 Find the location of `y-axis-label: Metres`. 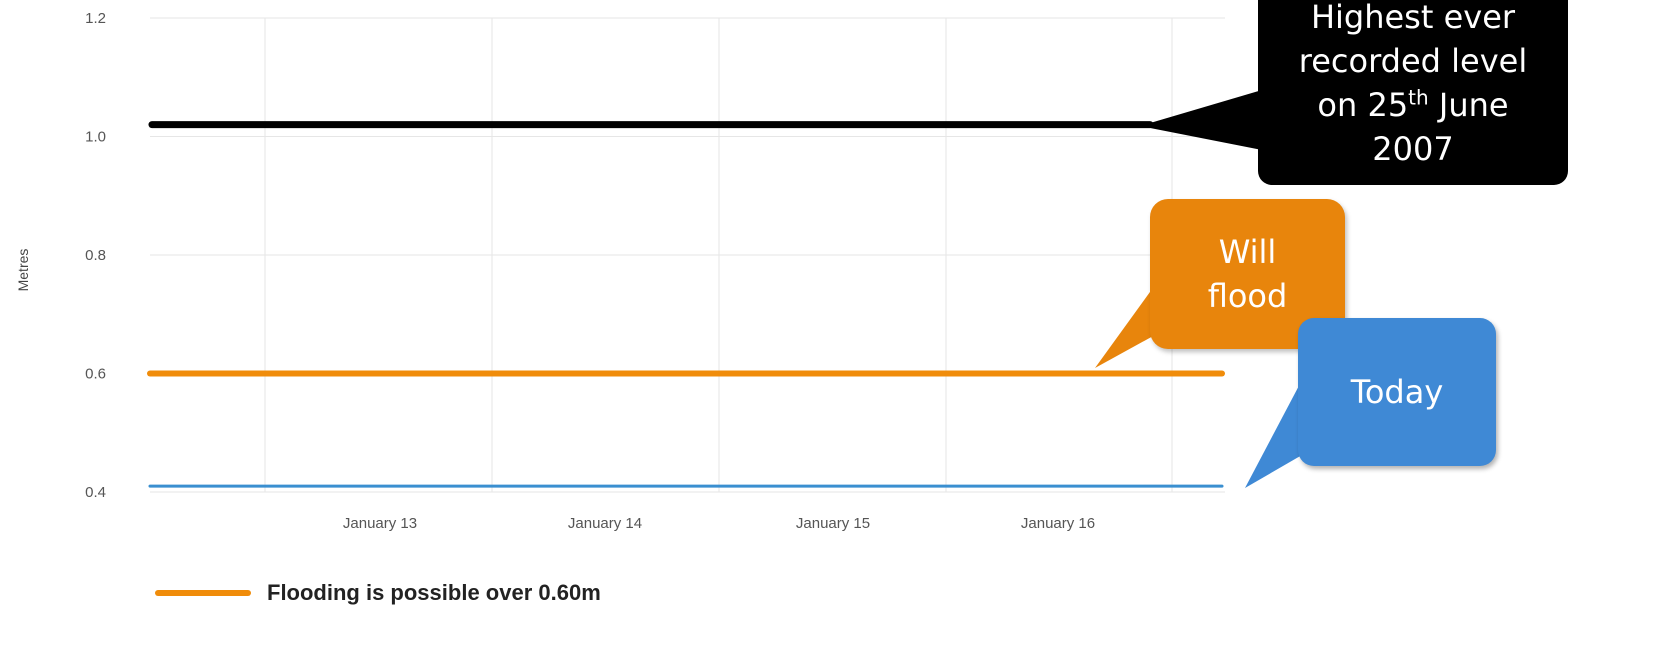

y-axis-label: Metres is located at coordinates (23, 270).